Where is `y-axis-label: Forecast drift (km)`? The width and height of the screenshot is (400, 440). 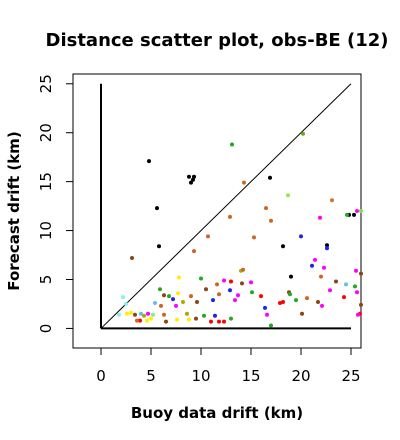
y-axis-label: Forecast drift (km) is located at coordinates (14, 210).